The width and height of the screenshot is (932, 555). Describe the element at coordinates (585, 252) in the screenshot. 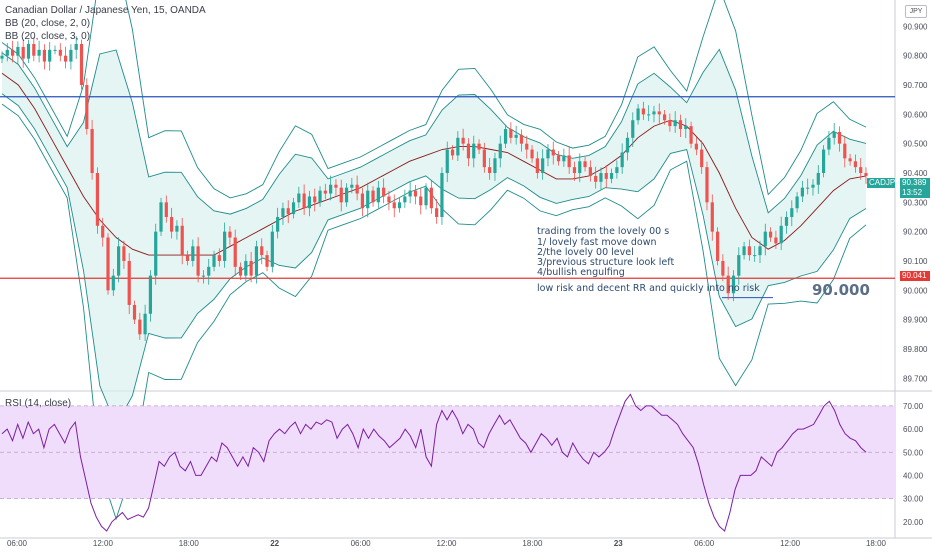

I see `annotation-line-3: 2/the lovely 00 level` at that location.